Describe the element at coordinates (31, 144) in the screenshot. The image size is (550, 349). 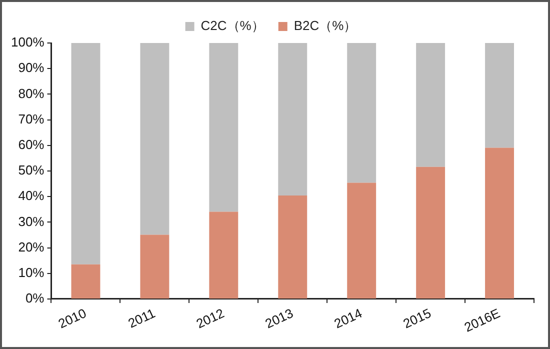
I see `y-tick-label: 60%` at that location.